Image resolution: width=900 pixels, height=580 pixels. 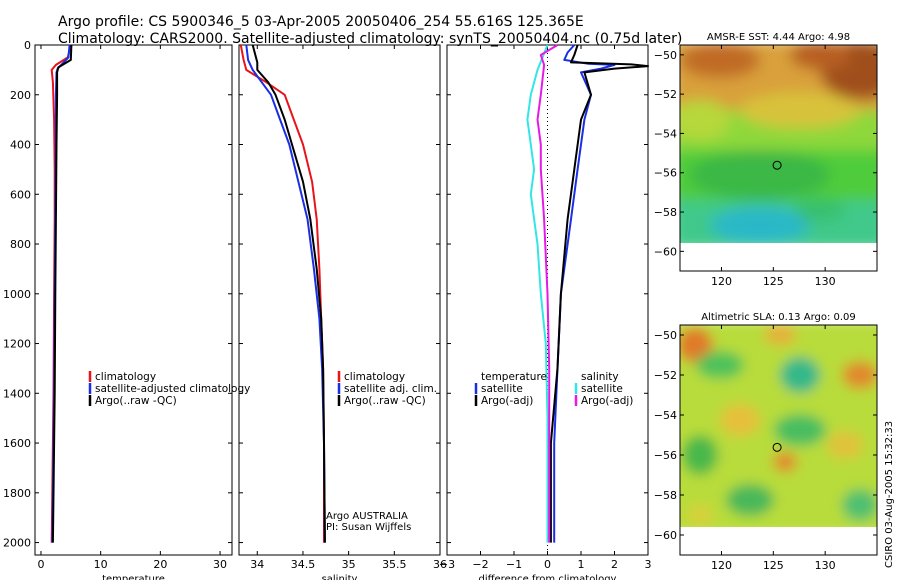 What do you see at coordinates (514, 377) in the screenshot?
I see `difference-legend-left-title: temperature` at bounding box center [514, 377].